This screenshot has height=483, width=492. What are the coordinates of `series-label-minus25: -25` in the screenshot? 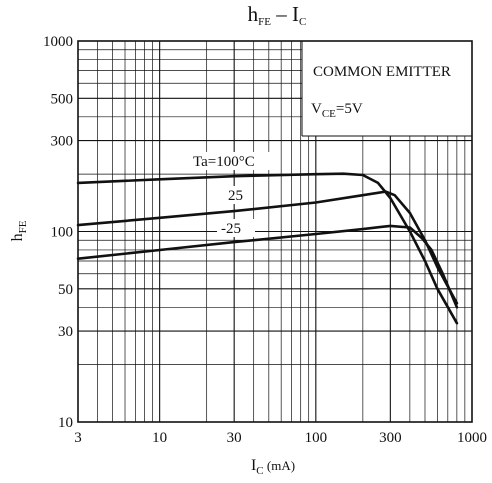 It's located at (231, 229).